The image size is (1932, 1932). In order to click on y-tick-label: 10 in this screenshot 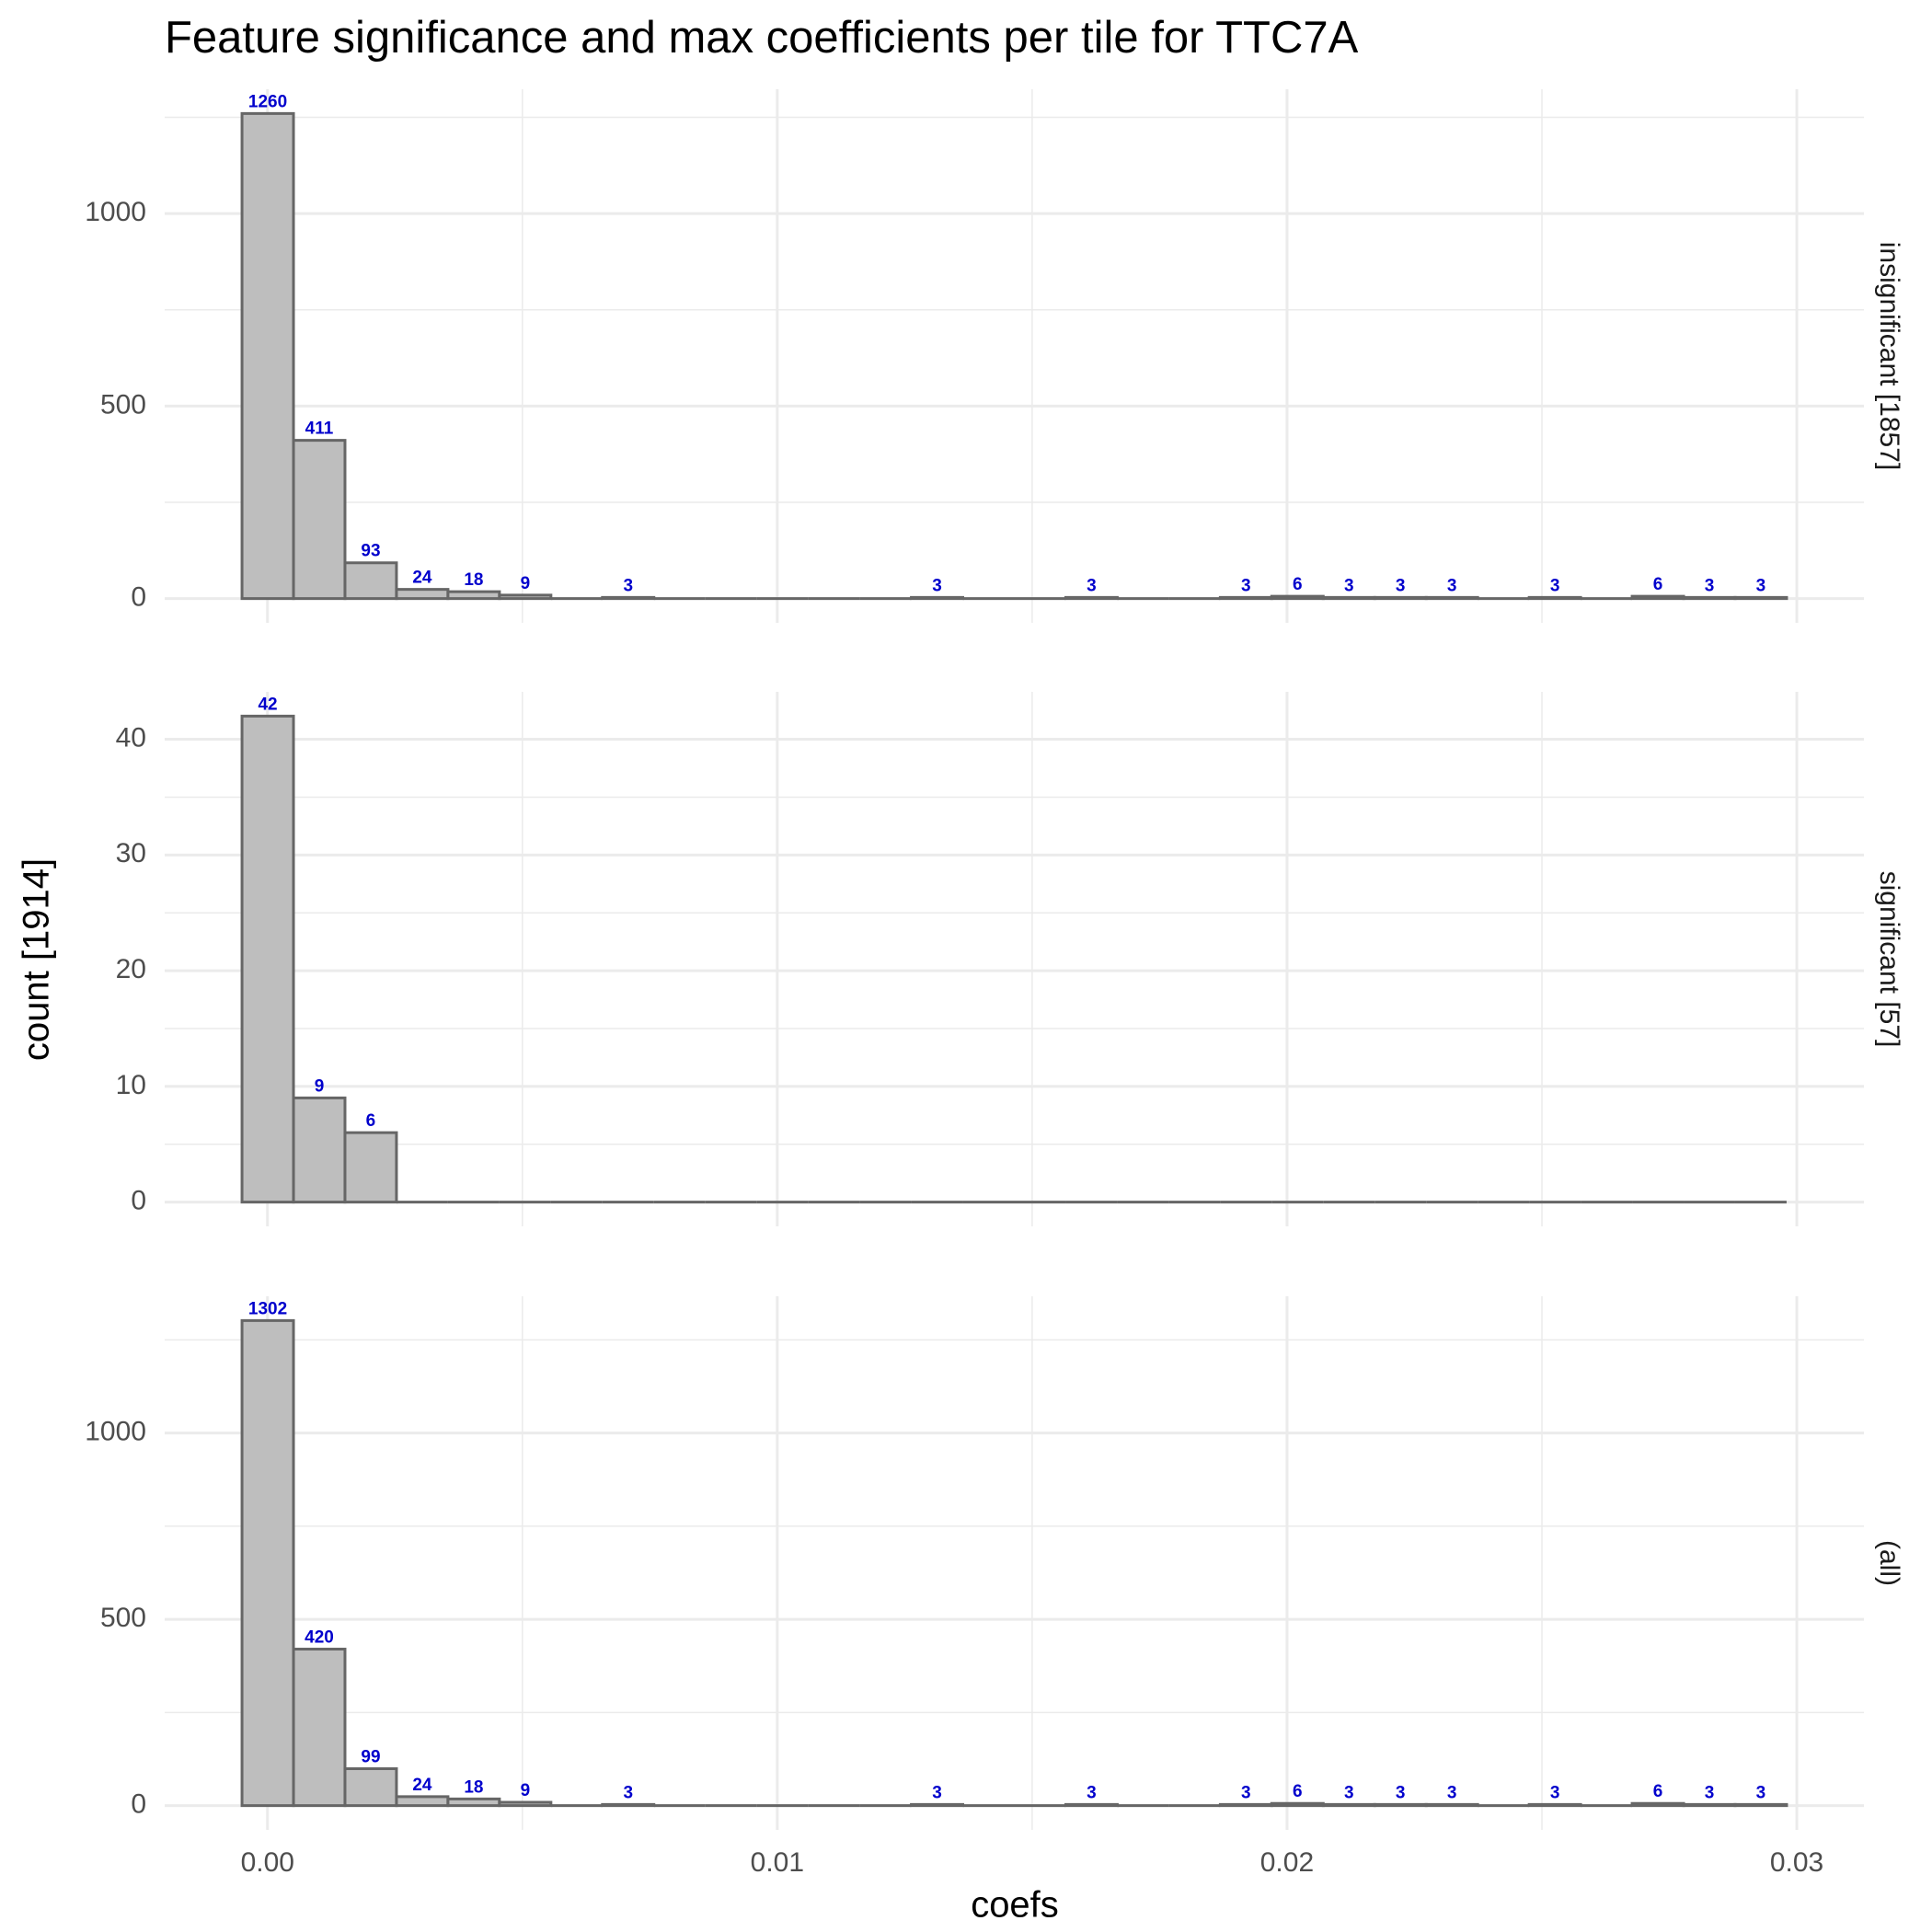, I will do `click(131, 1085)`.